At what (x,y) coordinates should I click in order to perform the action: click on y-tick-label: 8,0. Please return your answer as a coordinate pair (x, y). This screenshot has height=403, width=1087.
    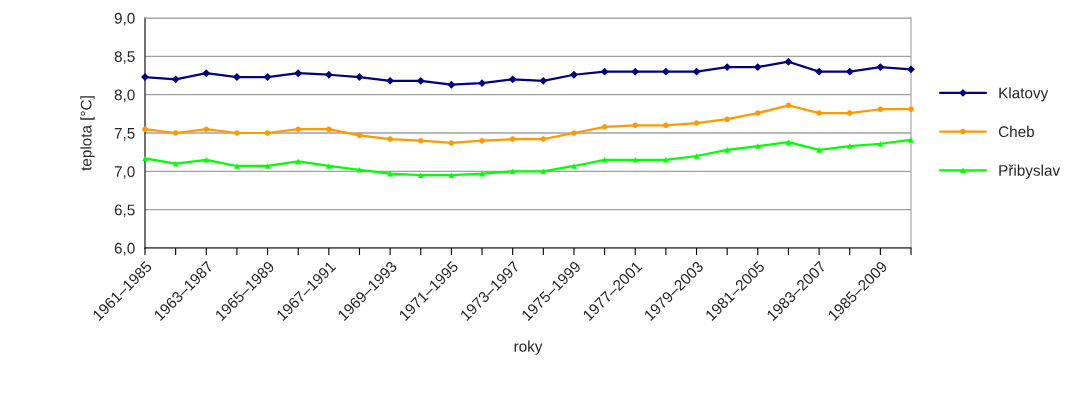
    Looking at the image, I should click on (124, 96).